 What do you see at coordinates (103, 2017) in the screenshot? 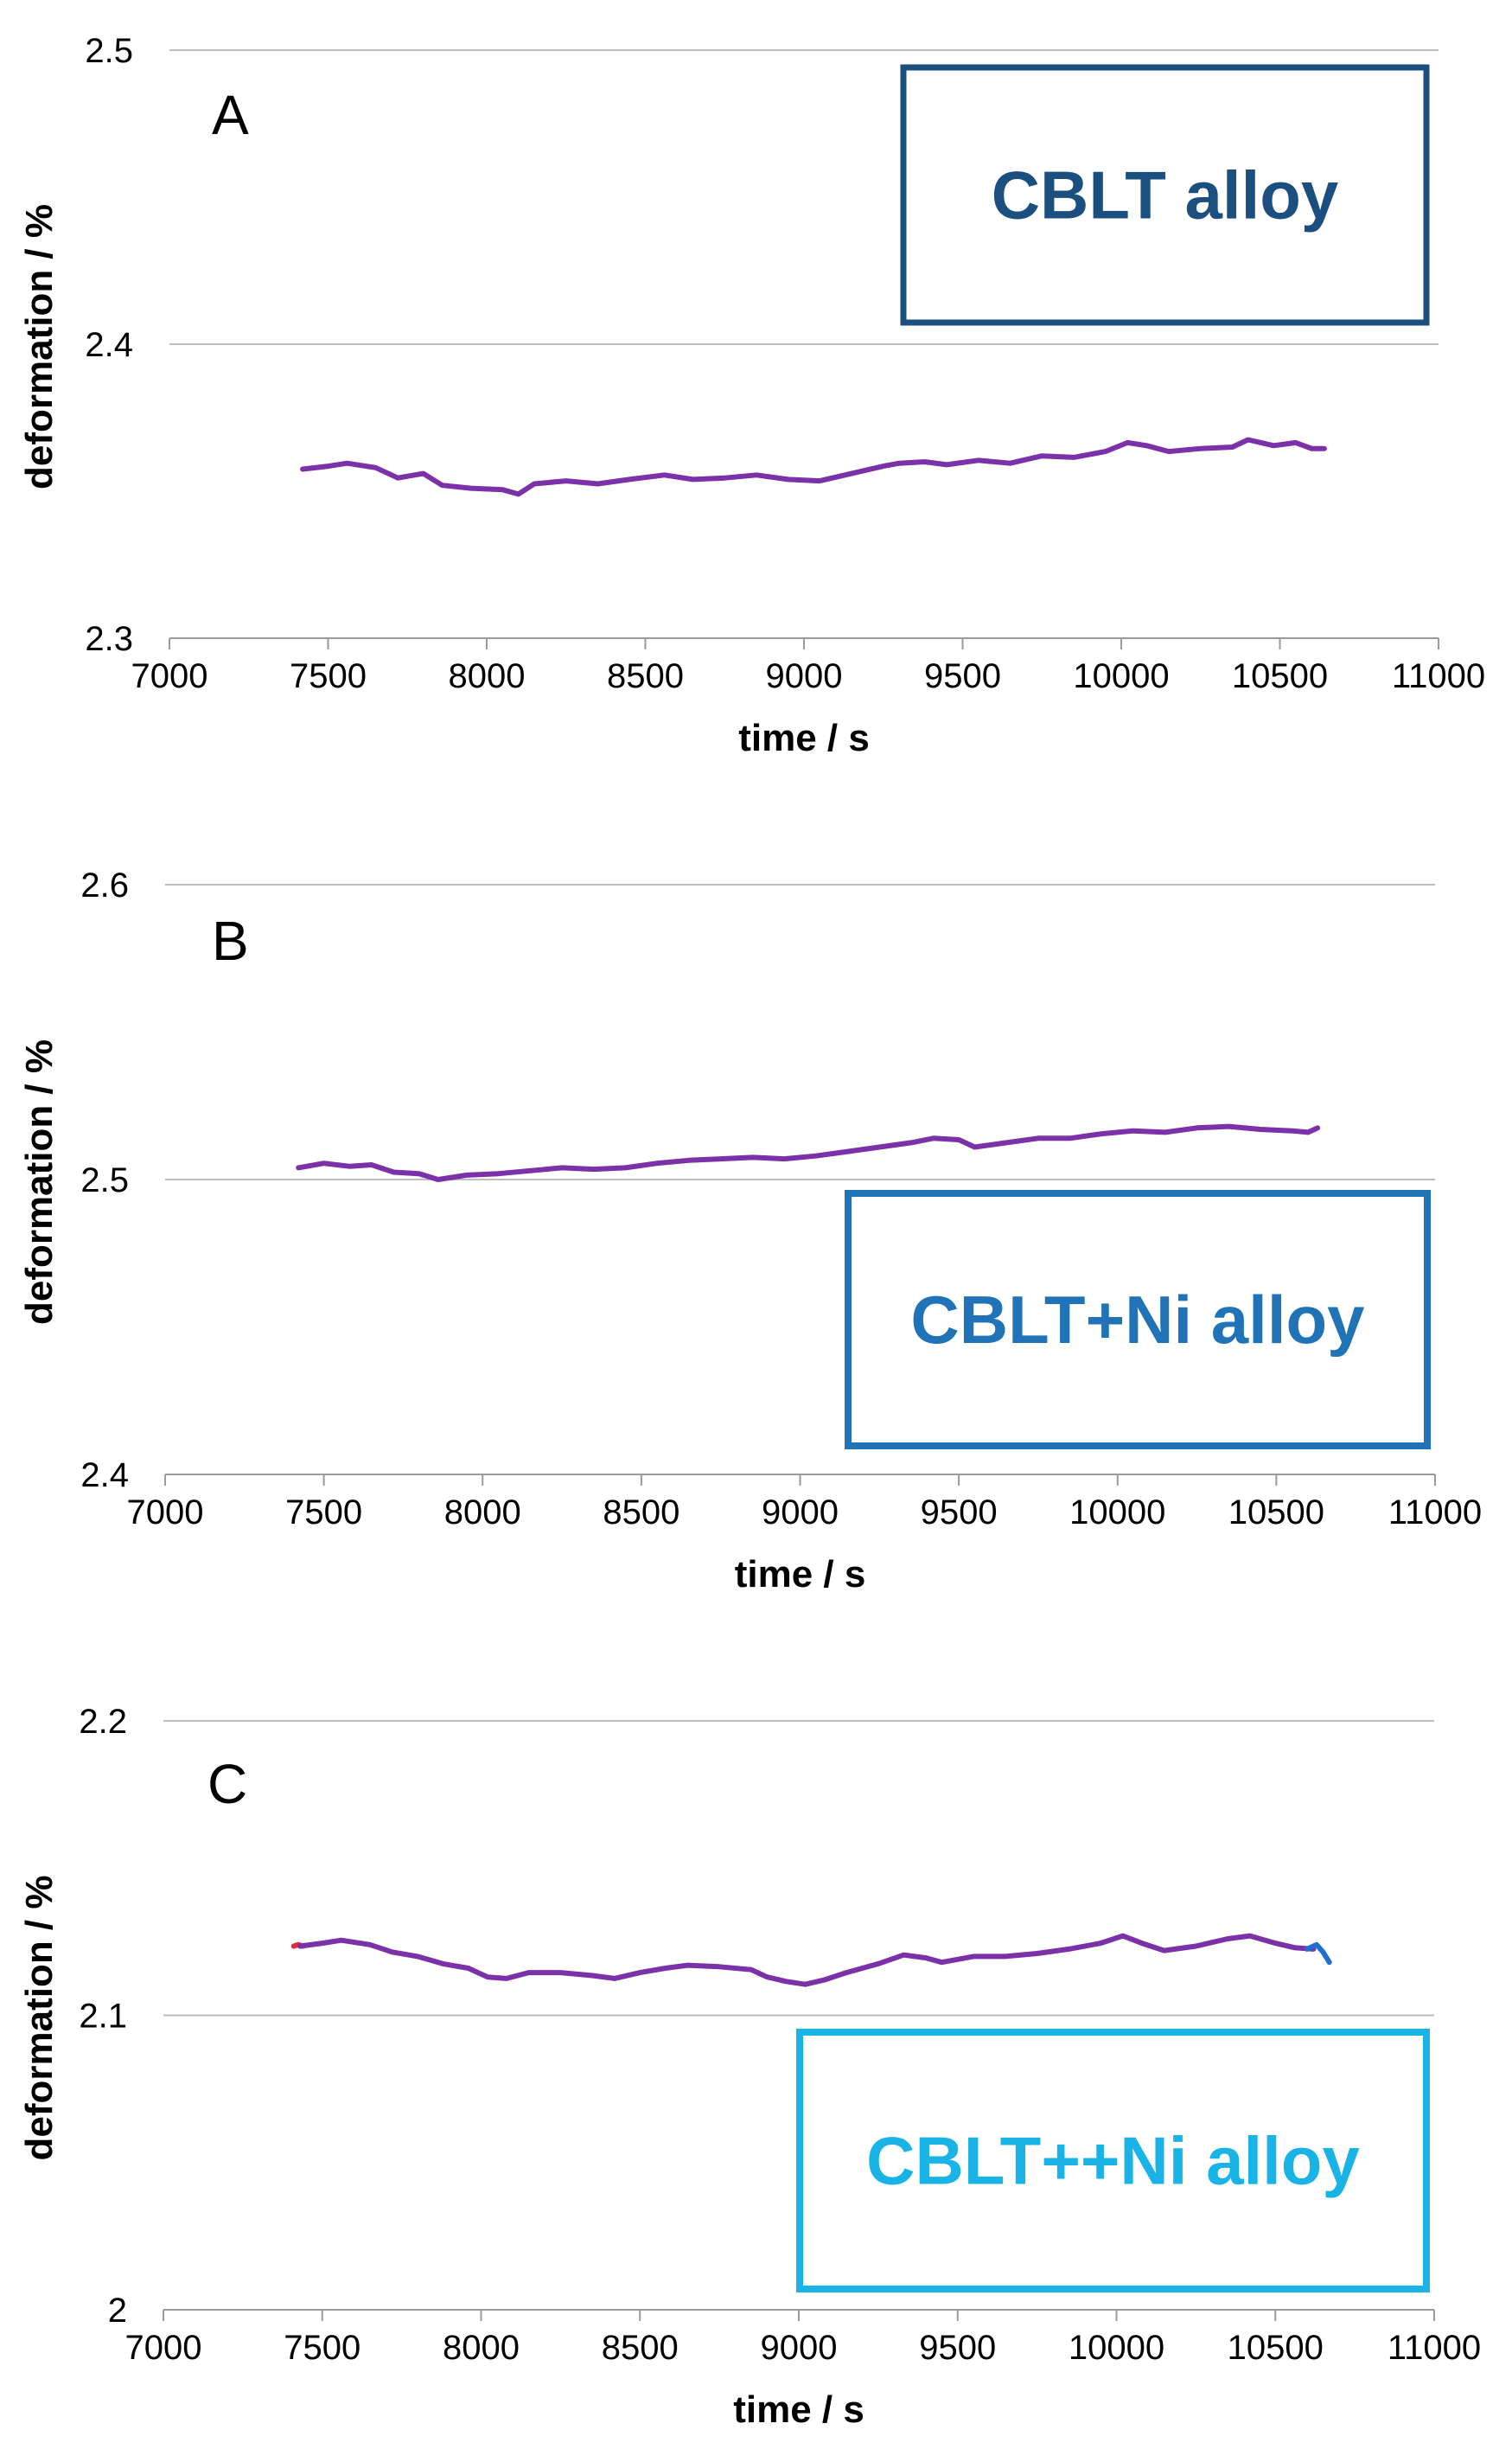
I see `y-tick-label: 2.1` at bounding box center [103, 2017].